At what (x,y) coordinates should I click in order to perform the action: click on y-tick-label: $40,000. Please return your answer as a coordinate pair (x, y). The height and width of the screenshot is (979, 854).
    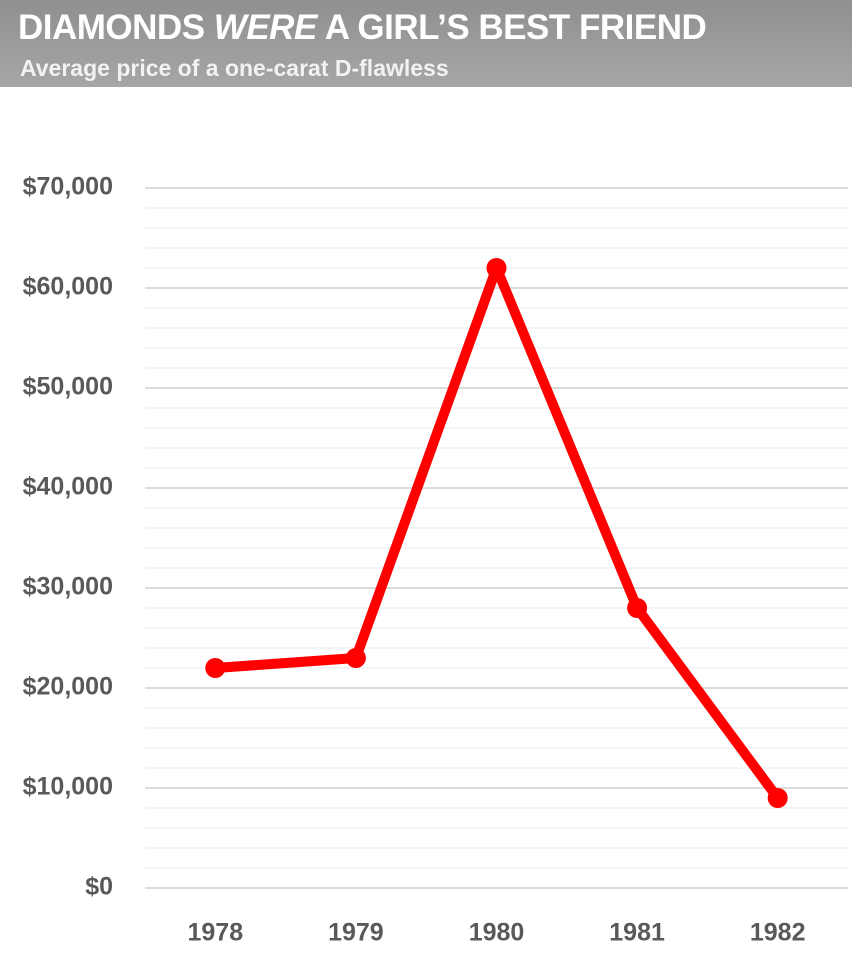
    Looking at the image, I should click on (68, 487).